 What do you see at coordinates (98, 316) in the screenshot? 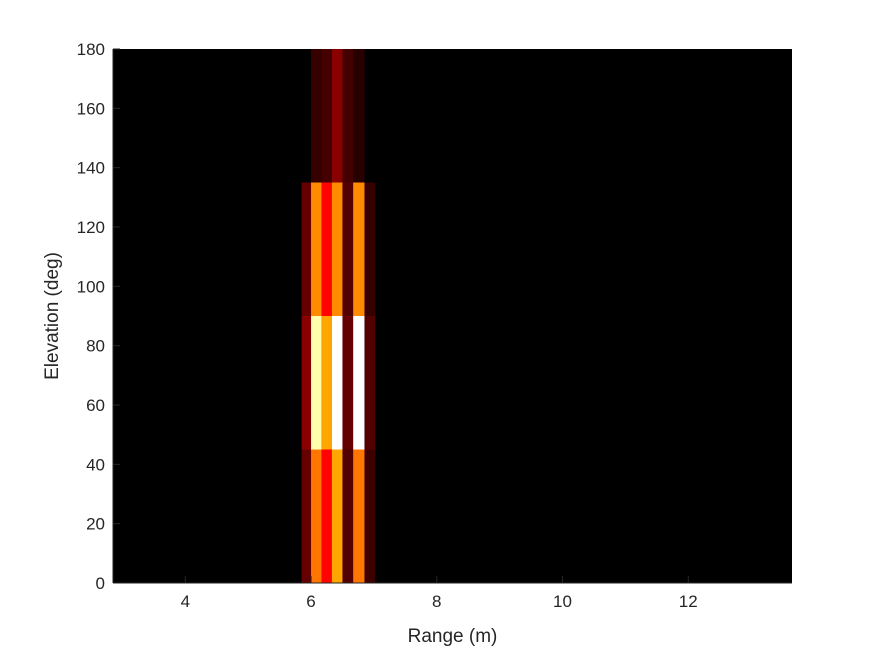
I see `y-axis-ticks: 0 20 40 60 80 100 120 140 160 180` at bounding box center [98, 316].